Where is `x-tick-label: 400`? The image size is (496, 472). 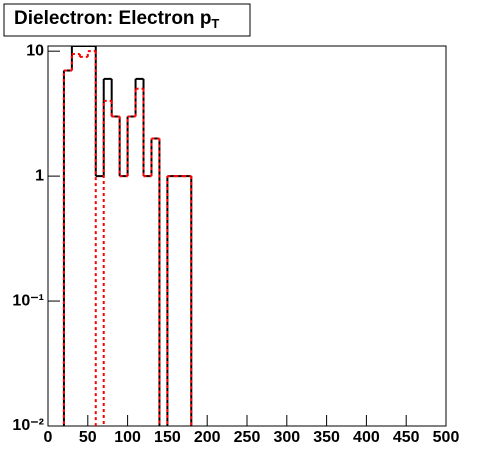
x-tick-label: 400 is located at coordinates (366, 437).